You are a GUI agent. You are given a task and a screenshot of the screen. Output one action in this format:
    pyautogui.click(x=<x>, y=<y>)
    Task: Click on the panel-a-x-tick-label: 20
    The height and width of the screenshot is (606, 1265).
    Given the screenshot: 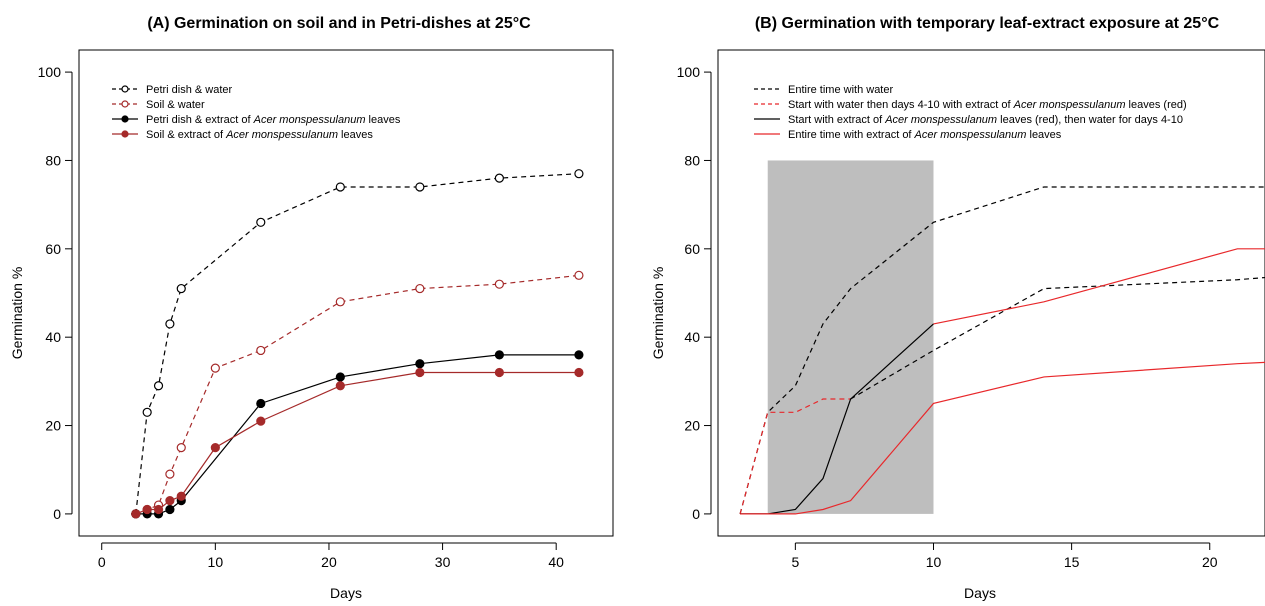 What is the action you would take?
    pyautogui.click(x=329, y=562)
    